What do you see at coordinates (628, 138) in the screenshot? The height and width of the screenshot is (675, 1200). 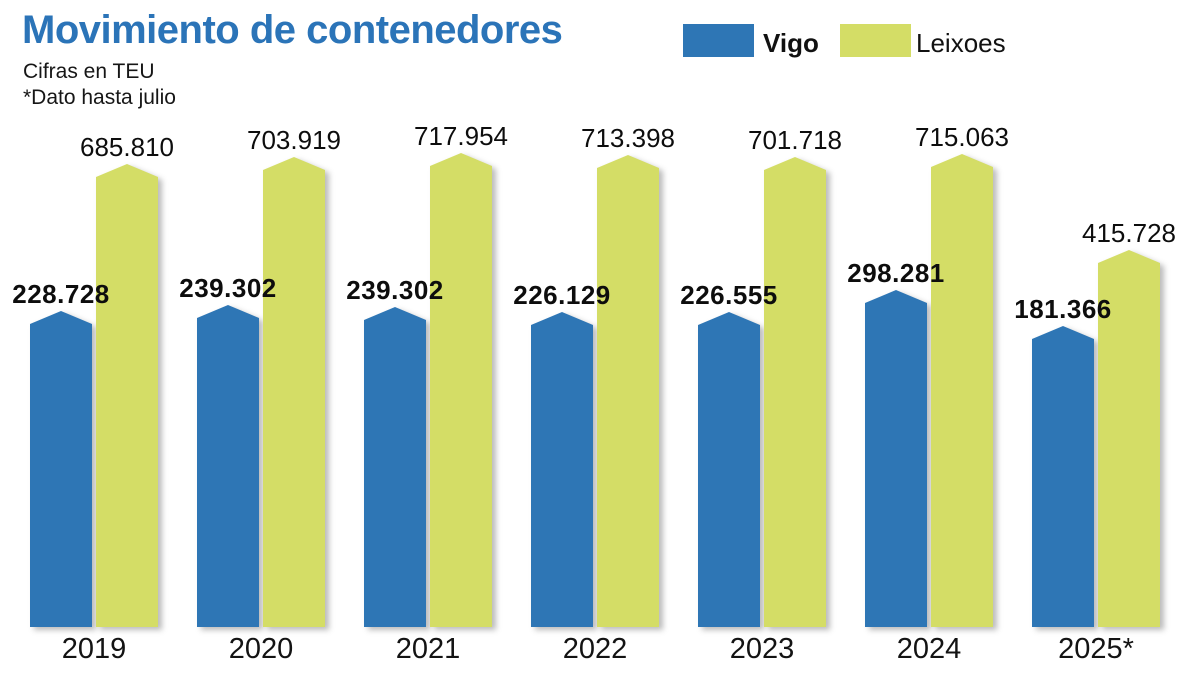 I see `value-label-leixoes-2022: 713.398` at bounding box center [628, 138].